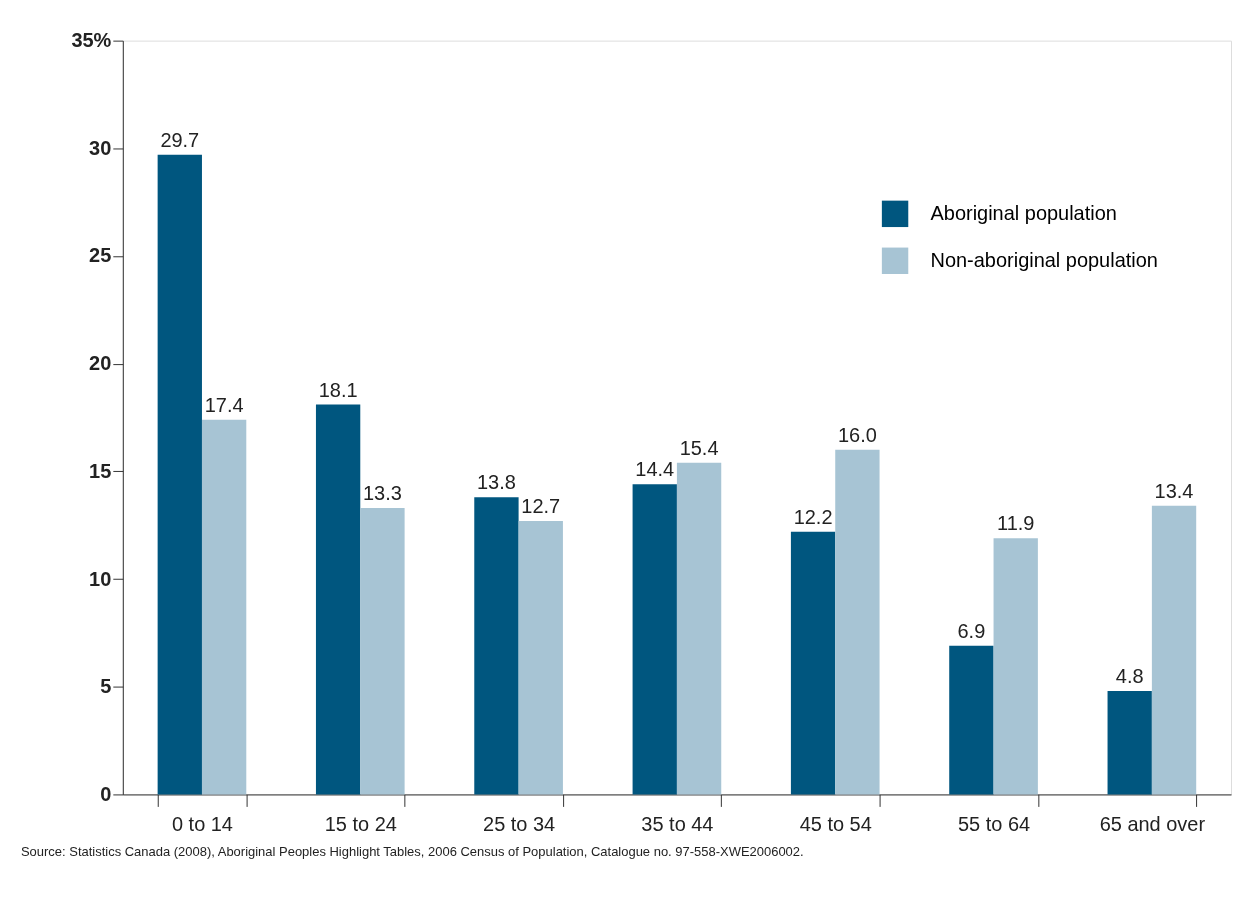 The width and height of the screenshot is (1251, 901). What do you see at coordinates (519, 823) in the screenshot?
I see `x-tick-label: 25 to 34` at bounding box center [519, 823].